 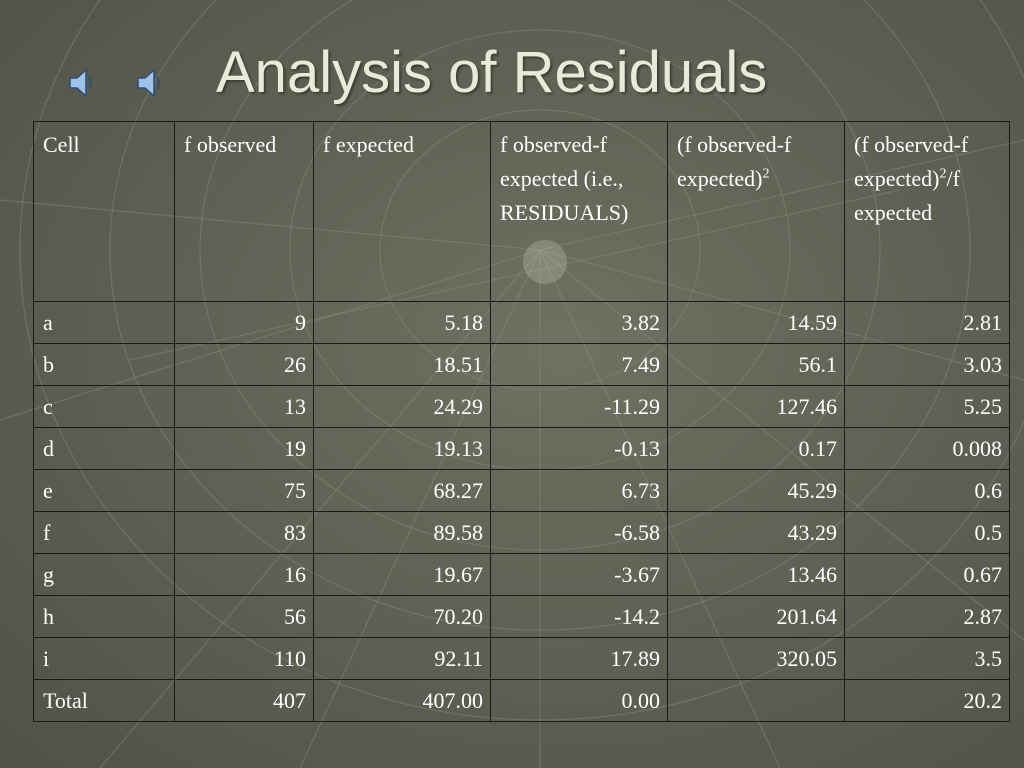 I want to click on squared-residual: 43.29, so click(x=756, y=532).